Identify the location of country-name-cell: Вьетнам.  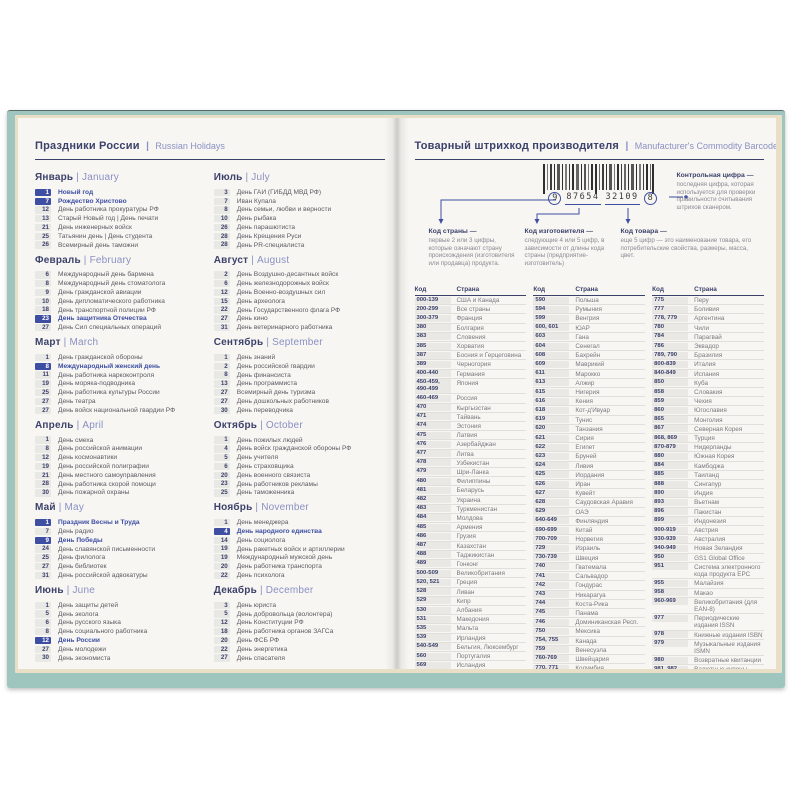
(707, 503).